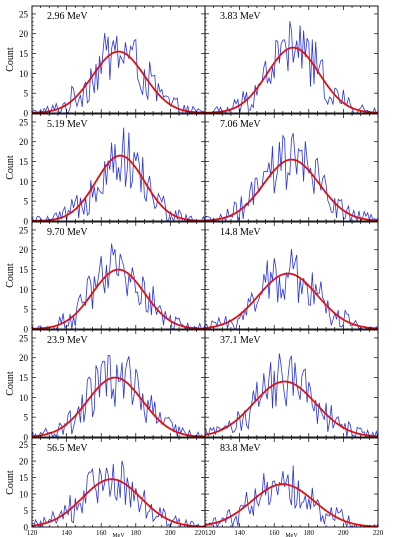 The height and width of the screenshot is (537, 415). Describe the element at coordinates (67, 232) in the screenshot. I see `panel-energy-label: 9.70 MeV` at that location.